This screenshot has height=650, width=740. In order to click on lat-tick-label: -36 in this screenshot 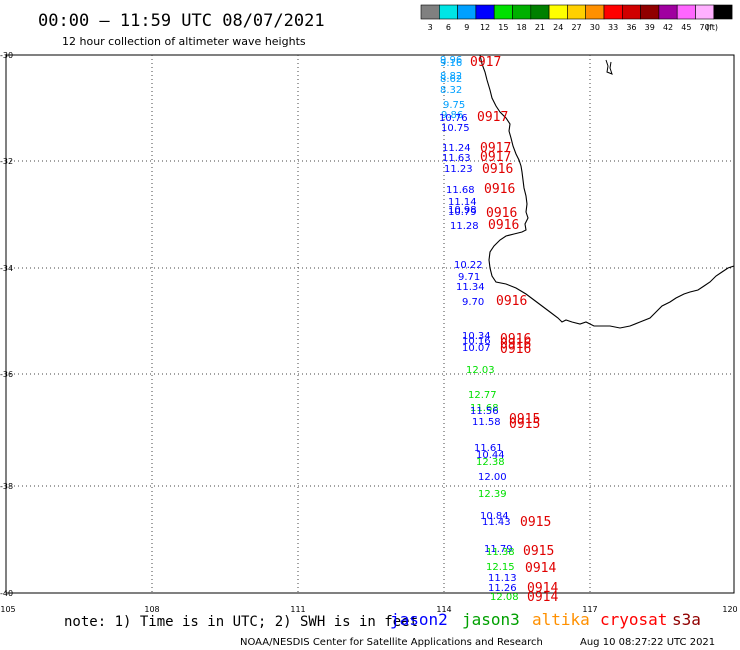, I will do `click(6, 374)`.